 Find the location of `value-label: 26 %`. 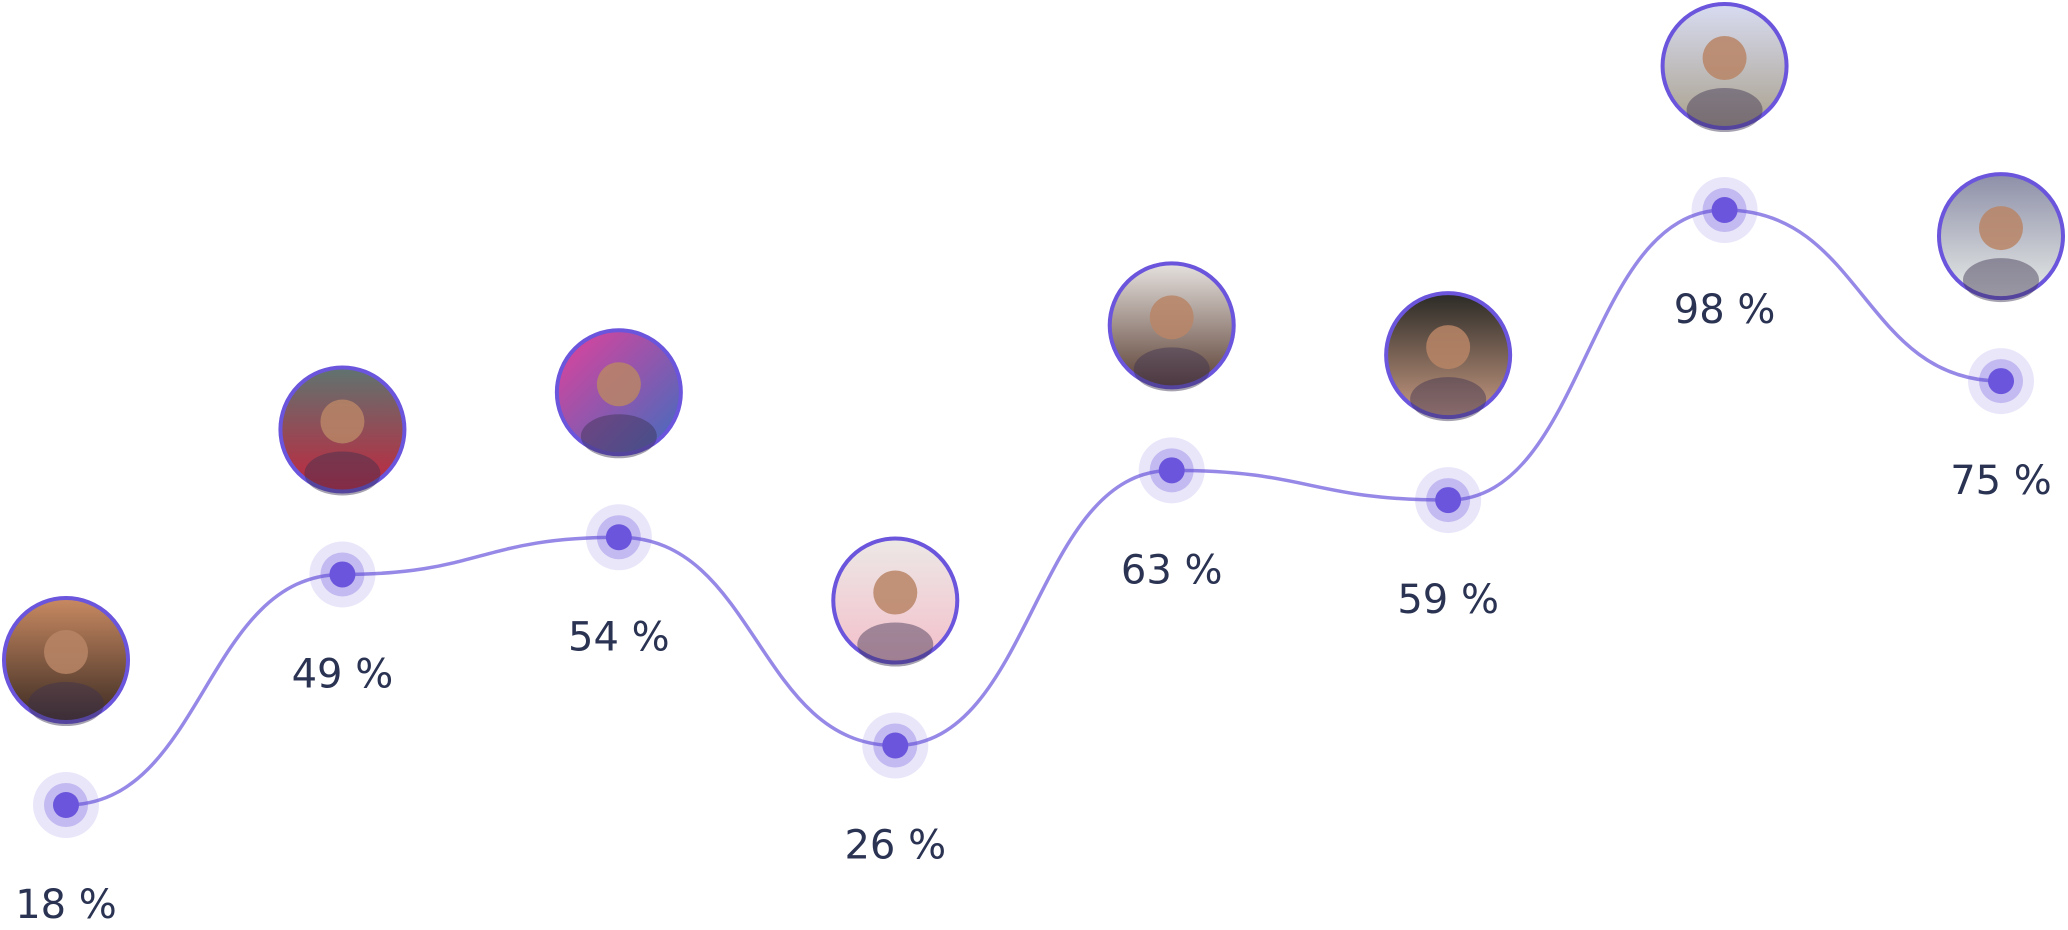

value-label: 26 % is located at coordinates (895, 846).